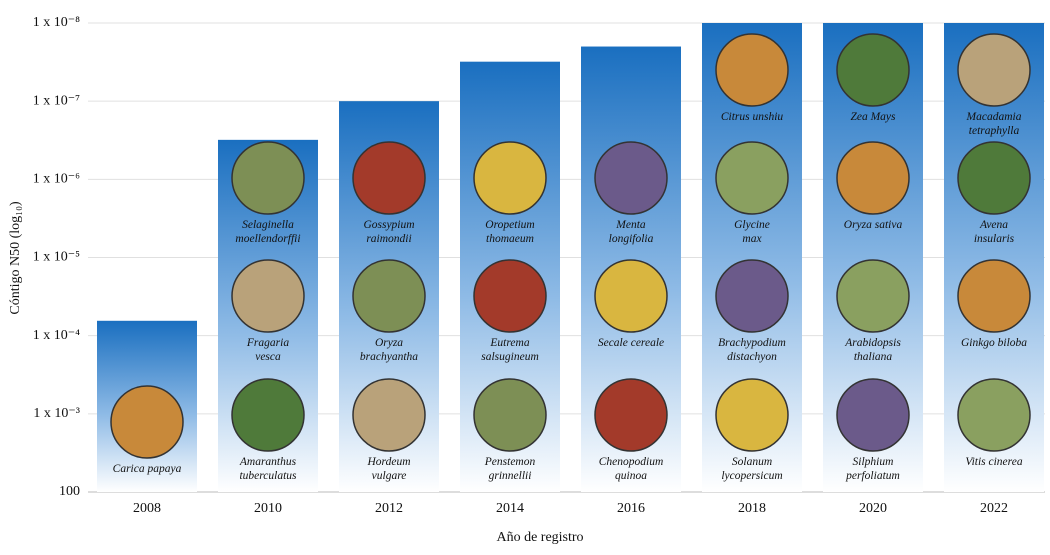 This screenshot has width=1050, height=555. What do you see at coordinates (56, 100) in the screenshot?
I see `y-tick-label: 1 x 10⁻⁷` at bounding box center [56, 100].